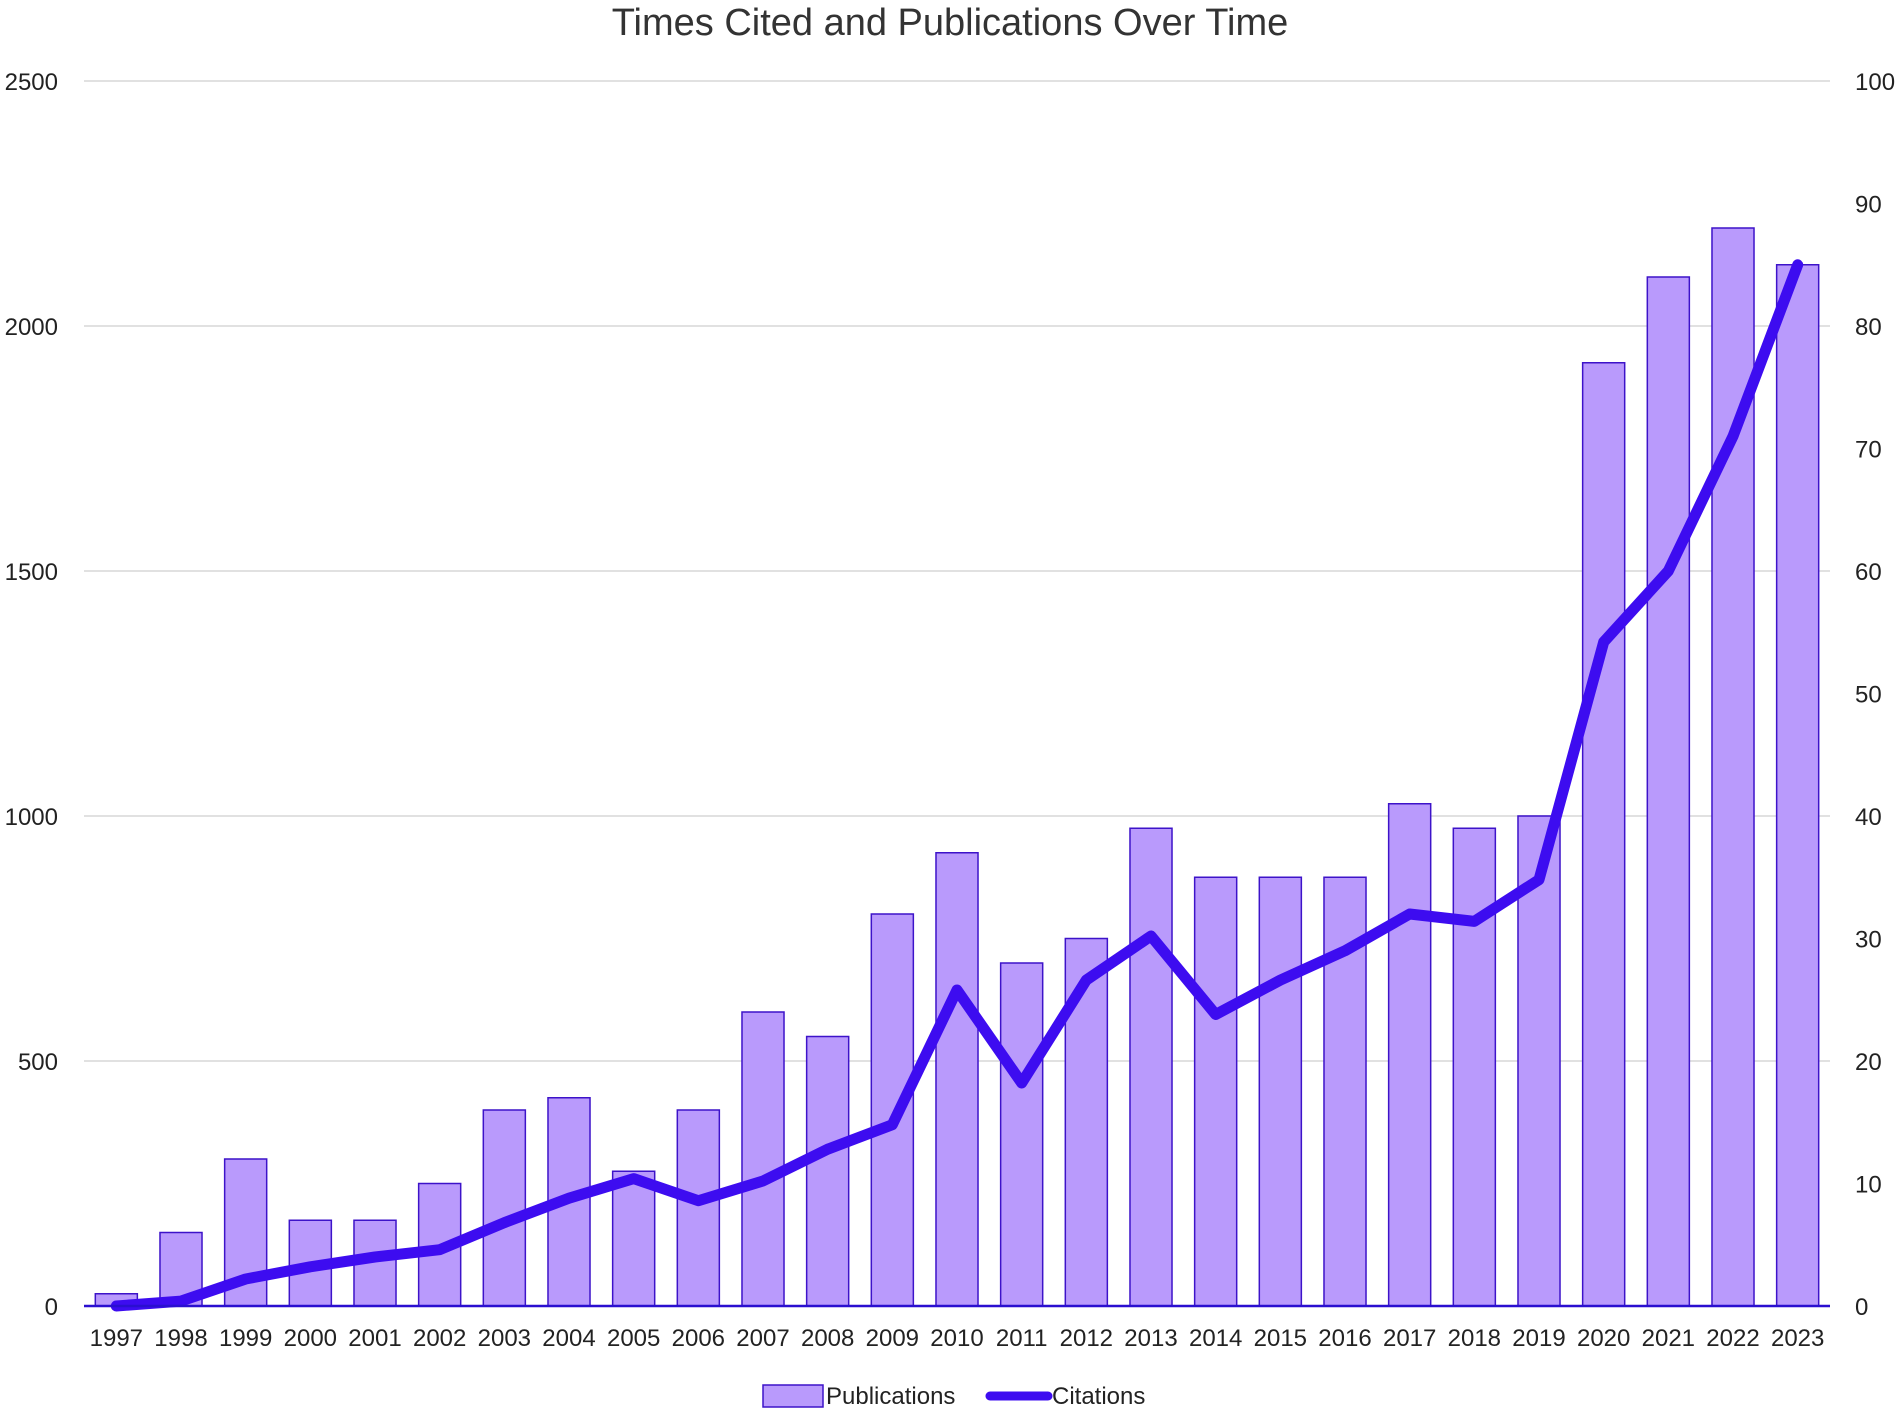 This screenshot has height=1412, width=1902. Describe the element at coordinates (116, 1338) in the screenshot. I see `x-tick-label: 1997` at that location.